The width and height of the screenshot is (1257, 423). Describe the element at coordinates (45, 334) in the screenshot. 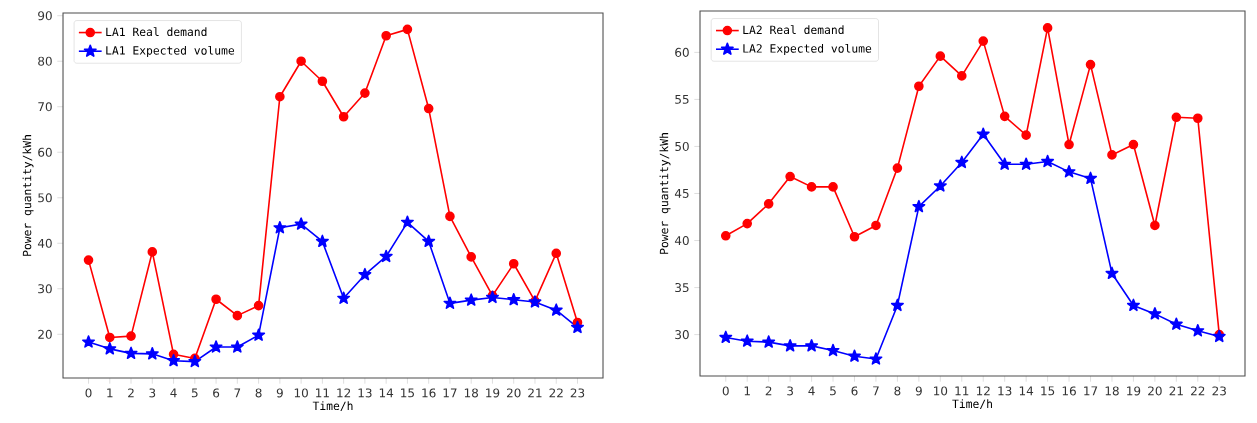

I see `y-tick-label: 20` at that location.